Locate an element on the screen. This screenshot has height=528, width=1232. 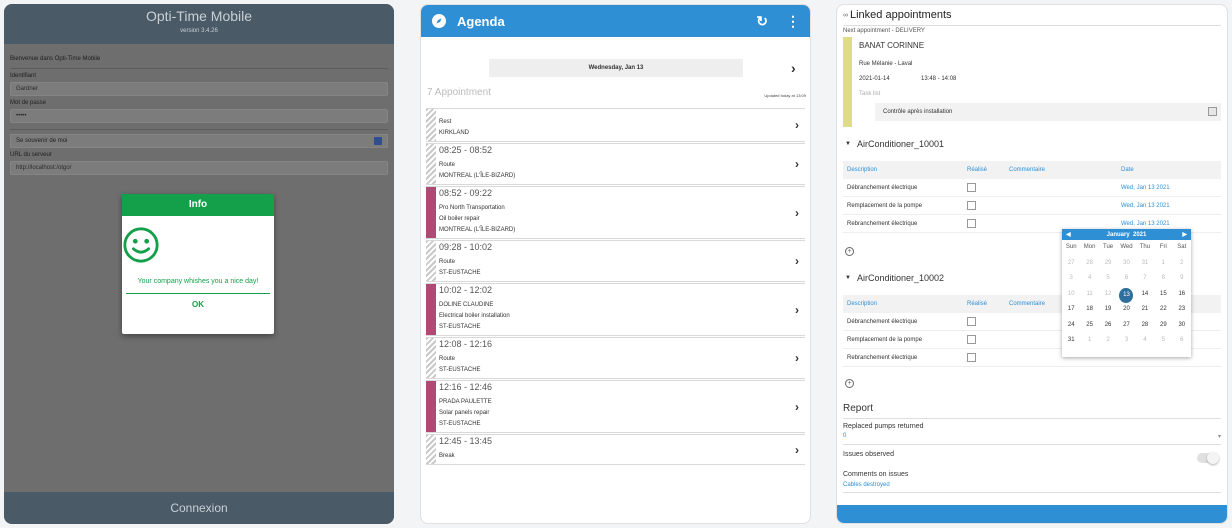
refresh-icon: ↻ is located at coordinates (762, 20).